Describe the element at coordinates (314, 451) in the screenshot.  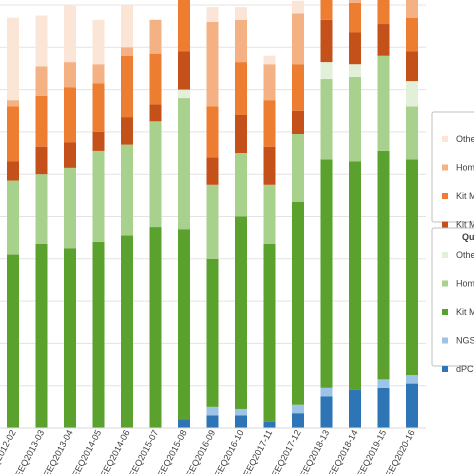
I see `x-tick-label: EEQ2018-13` at that location.